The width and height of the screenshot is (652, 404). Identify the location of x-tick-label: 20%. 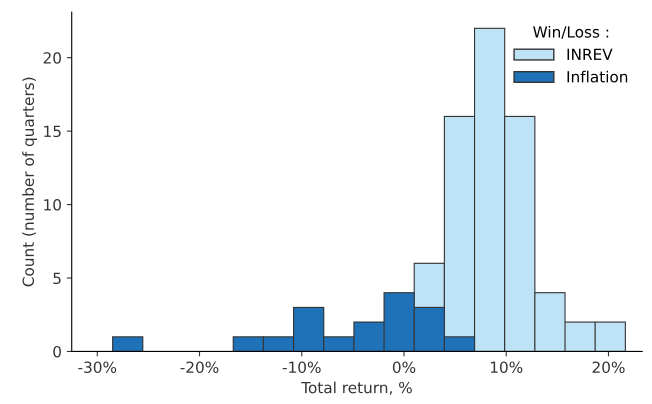
(608, 367).